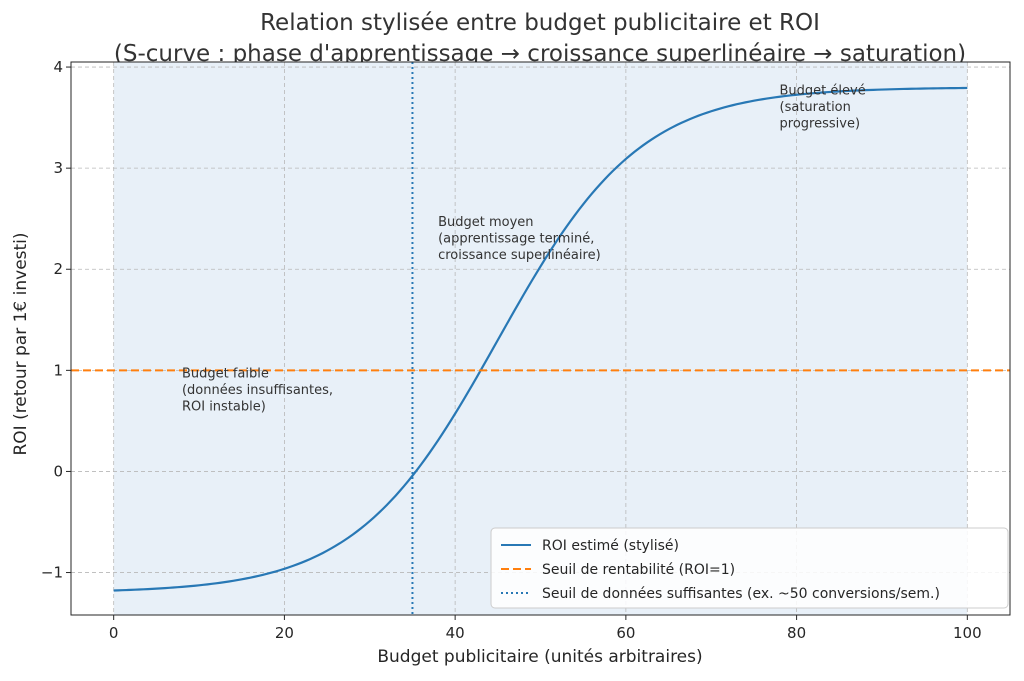  Describe the element at coordinates (796, 633) in the screenshot. I see `x-tick-label: 80` at that location.